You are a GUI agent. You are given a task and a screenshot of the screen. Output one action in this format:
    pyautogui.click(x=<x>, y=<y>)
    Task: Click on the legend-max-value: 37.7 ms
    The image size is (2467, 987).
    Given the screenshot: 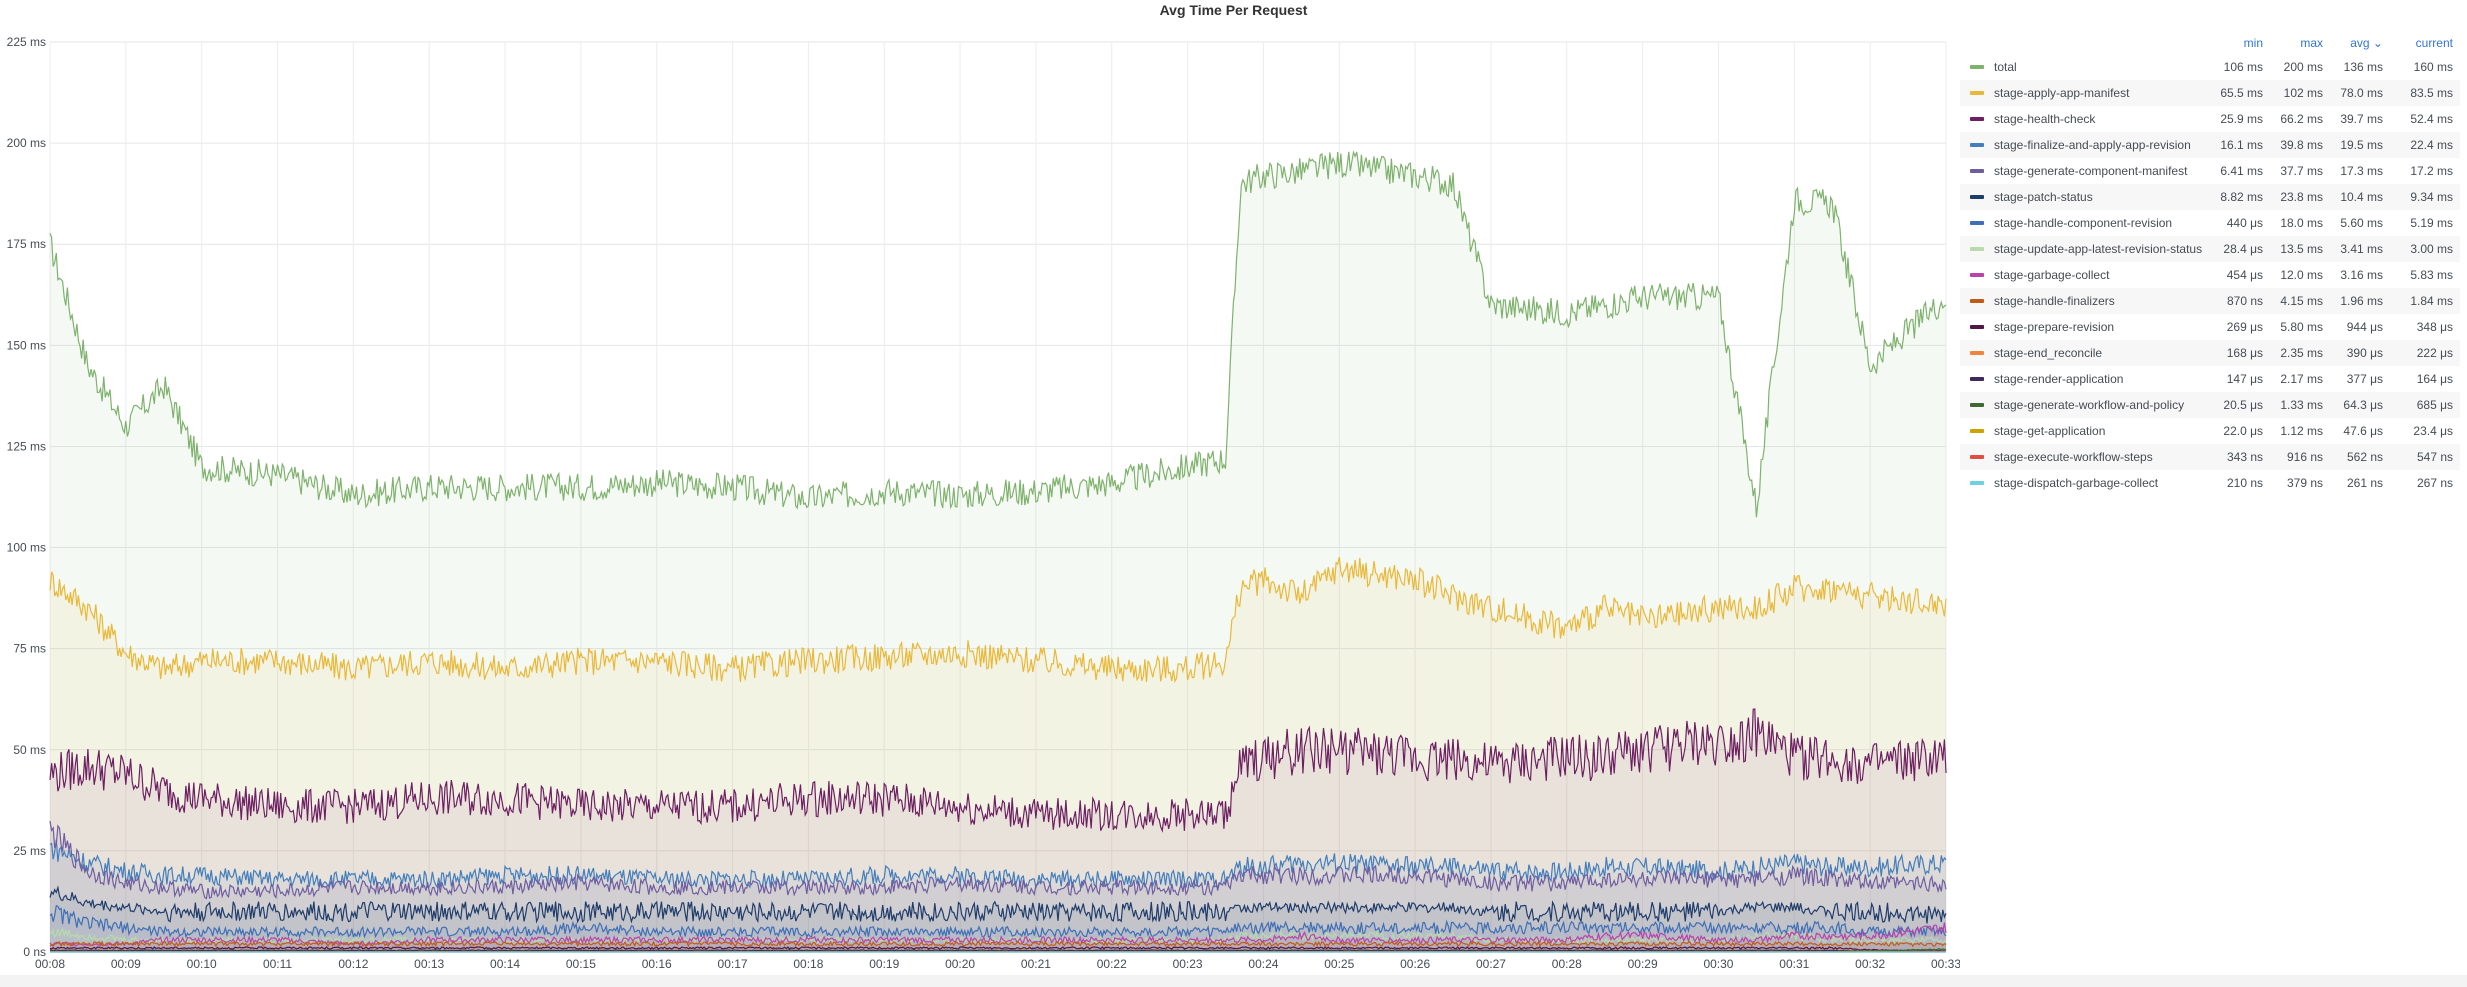 What is the action you would take?
    pyautogui.click(x=2301, y=171)
    